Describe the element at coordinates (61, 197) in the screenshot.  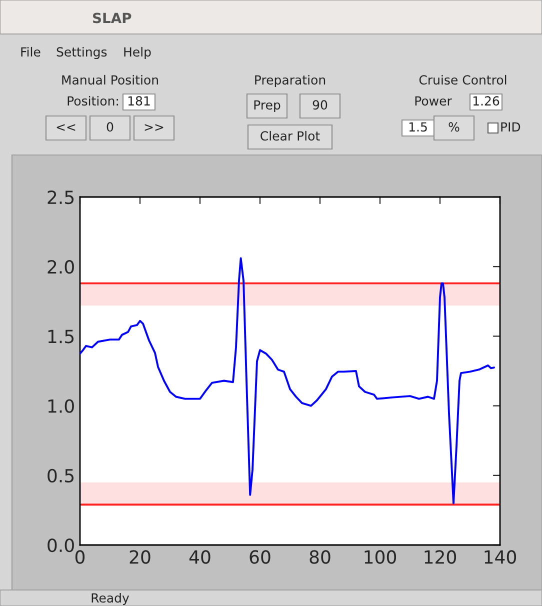
I see `y-tick-label: 2.5` at that location.